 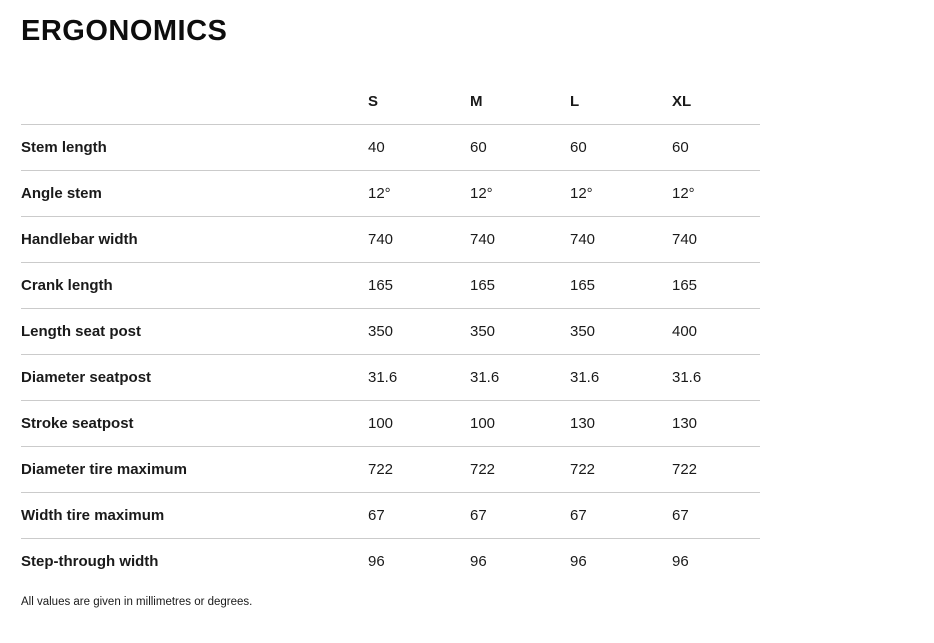 I want to click on table-row: Stroke seatpost 100 100 130 130, so click(x=390, y=423).